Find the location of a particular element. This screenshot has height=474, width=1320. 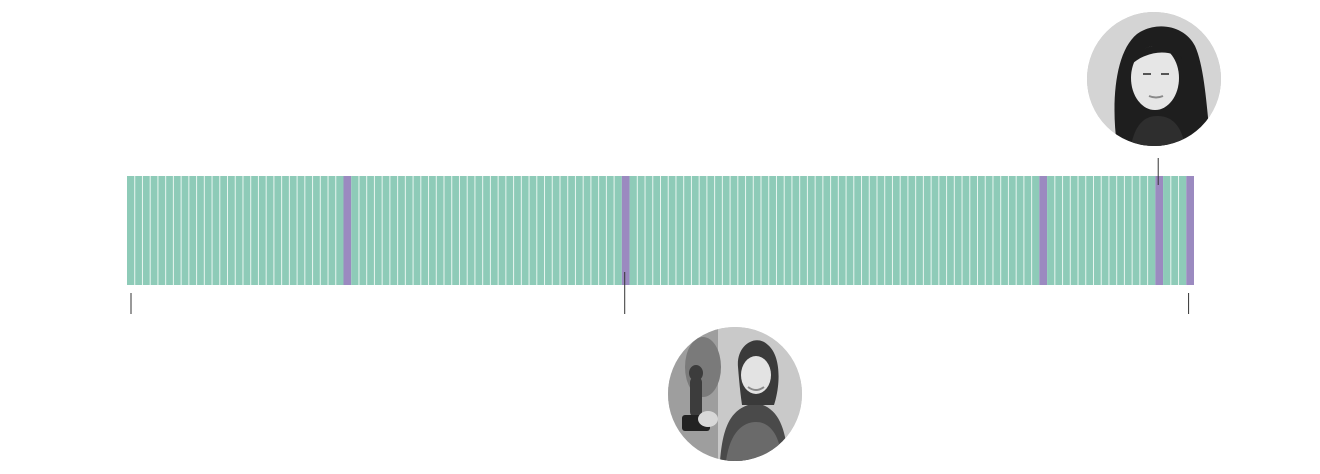

segment-bar-highlighted is located at coordinates (625, 230).